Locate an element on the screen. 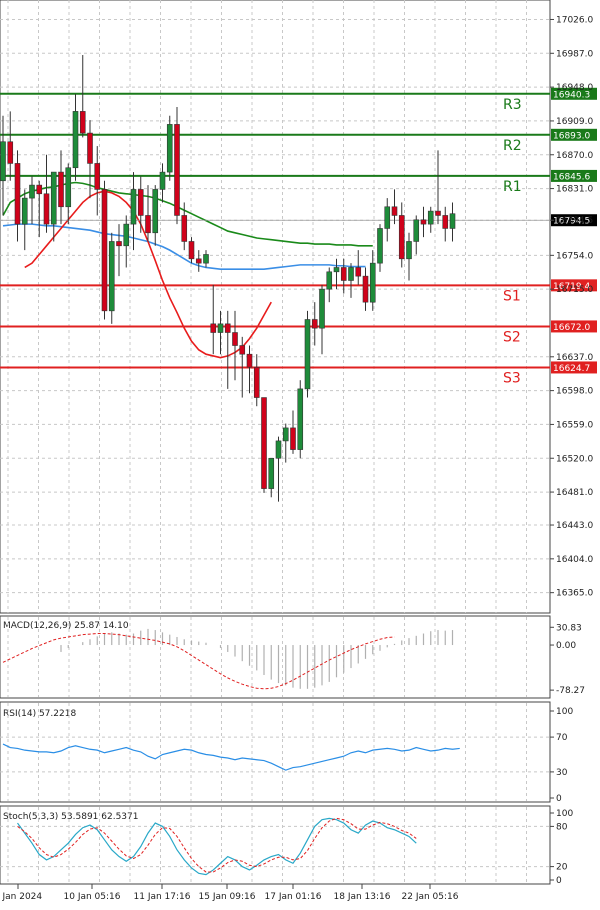  level-name-r3: R3 is located at coordinates (512, 105).